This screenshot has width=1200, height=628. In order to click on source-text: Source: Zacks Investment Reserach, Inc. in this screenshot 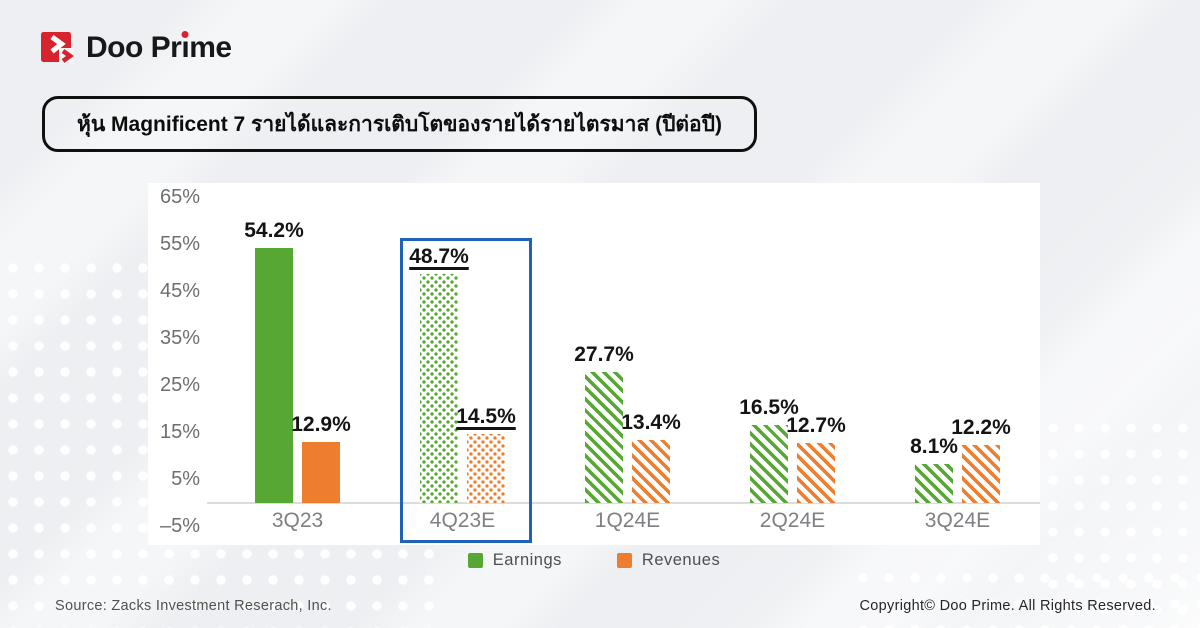, I will do `click(193, 606)`.